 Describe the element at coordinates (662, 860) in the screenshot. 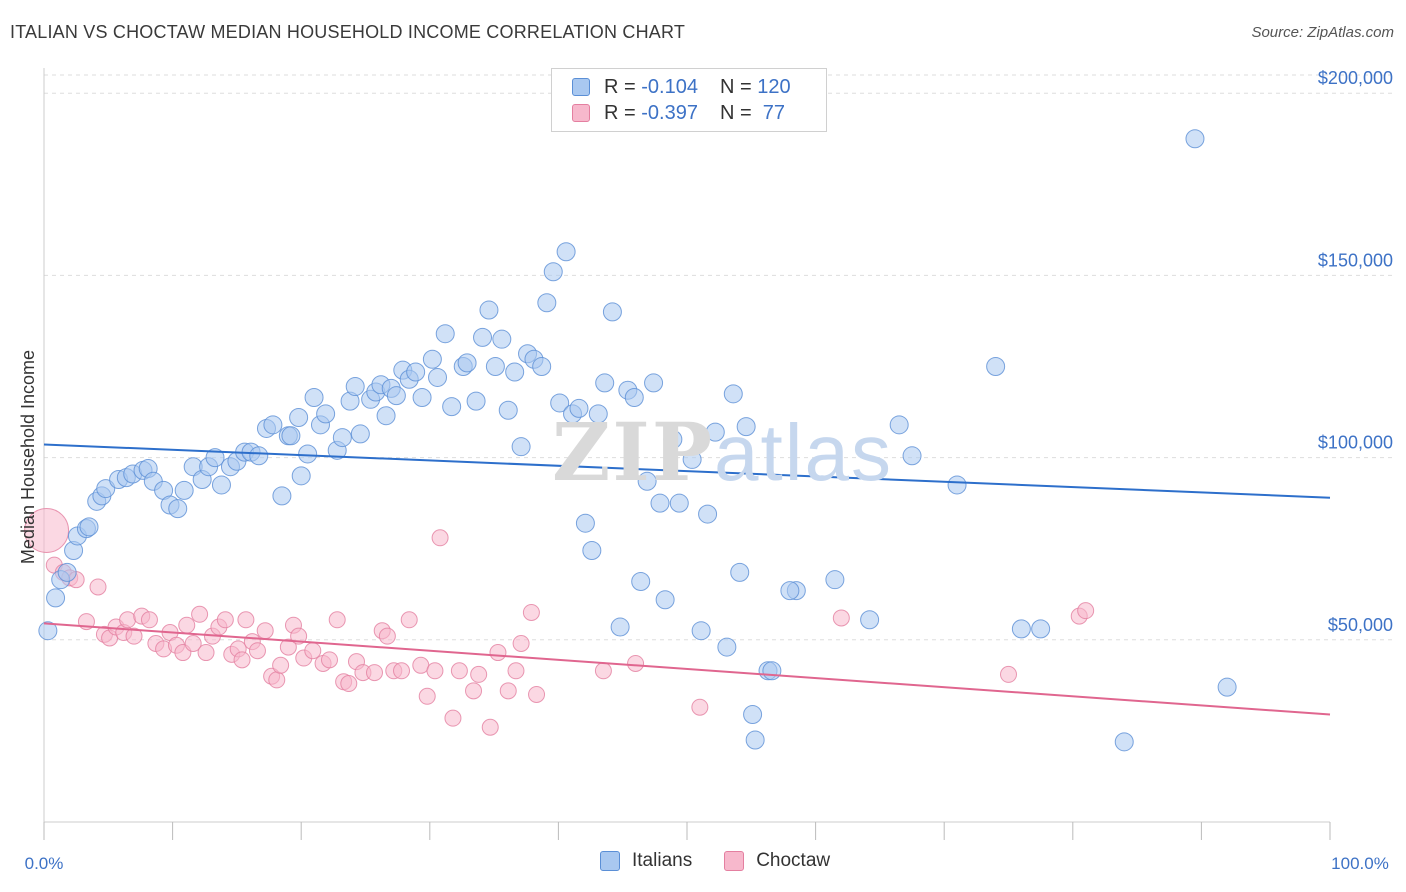

I see `legend-label-italians: Italians` at that location.